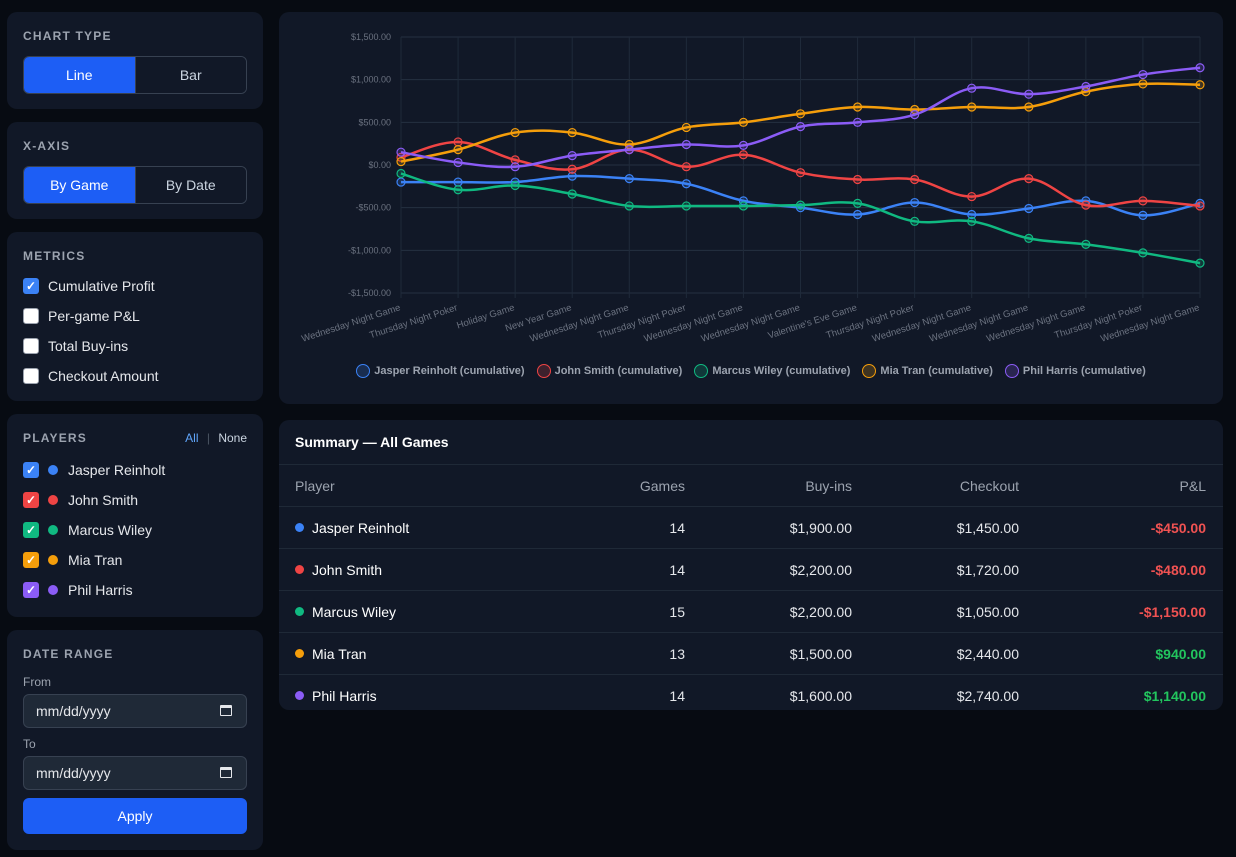 Image resolution: width=1236 pixels, height=857 pixels. What do you see at coordinates (440, 371) in the screenshot?
I see `legend-item: Jasper Reinholt (cumulative)` at bounding box center [440, 371].